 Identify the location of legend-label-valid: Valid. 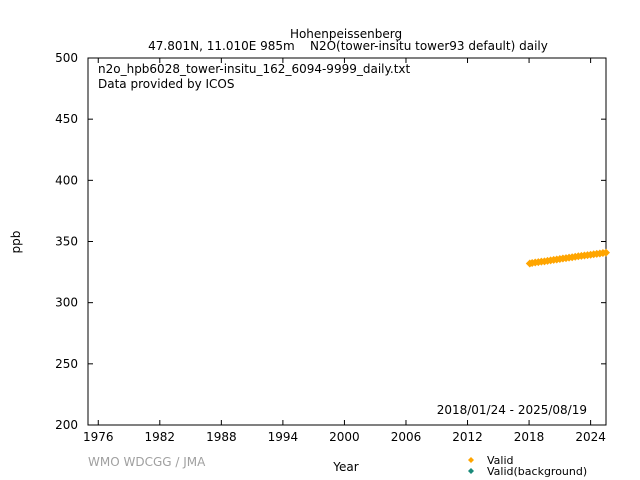
(500, 460).